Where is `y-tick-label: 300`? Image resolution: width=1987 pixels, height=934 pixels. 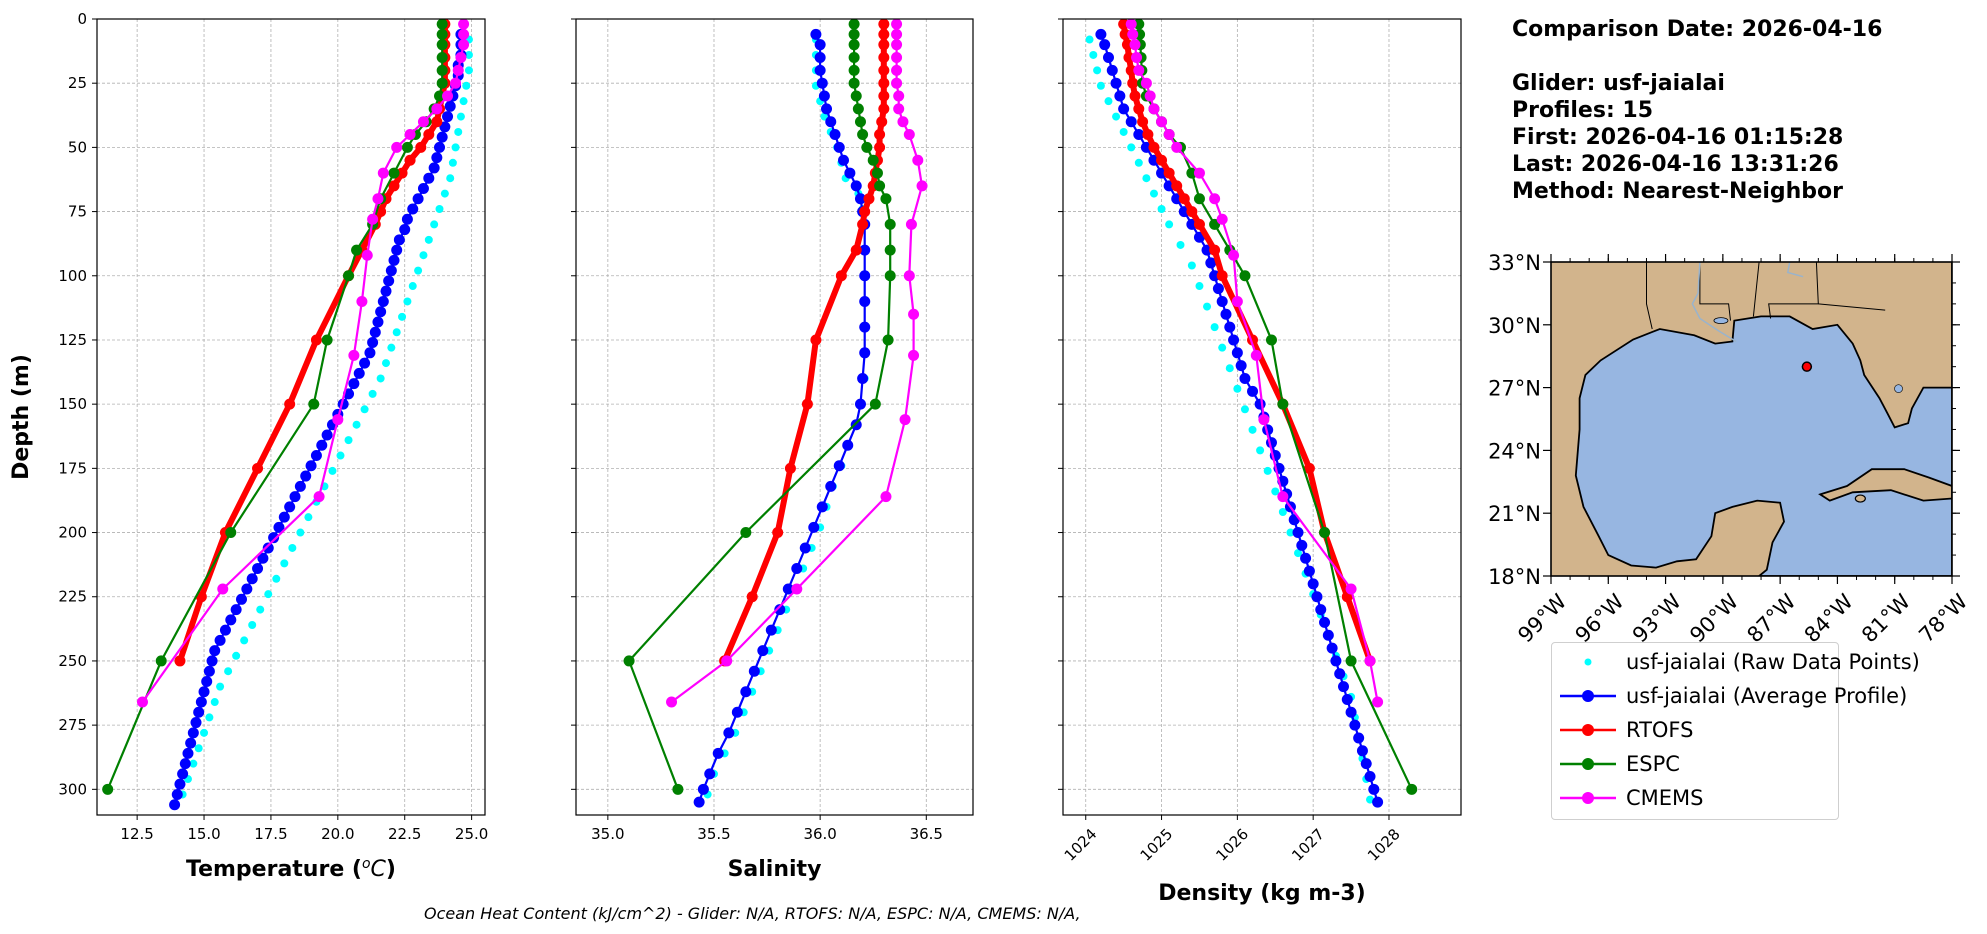 y-tick-label: 300 is located at coordinates (72, 789).